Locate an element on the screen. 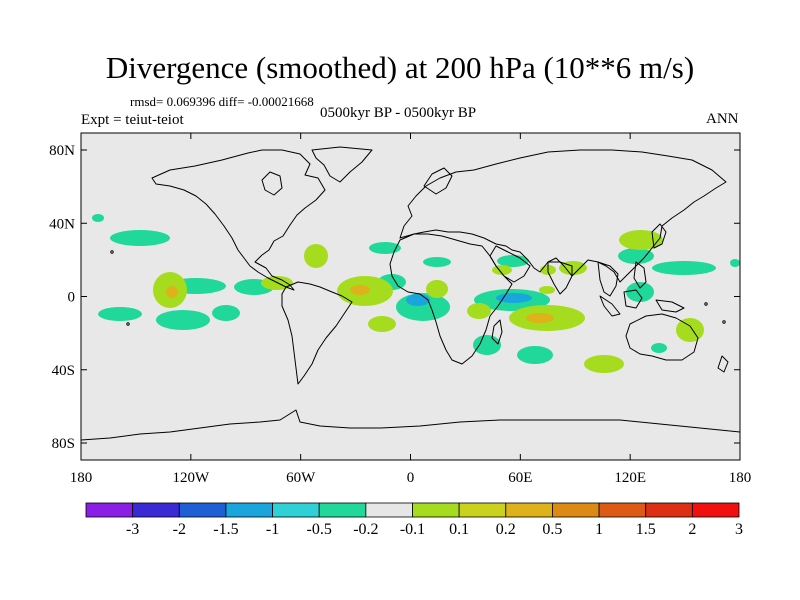 The height and width of the screenshot is (600, 800). coastline-eurasia is located at coordinates (563, 216).